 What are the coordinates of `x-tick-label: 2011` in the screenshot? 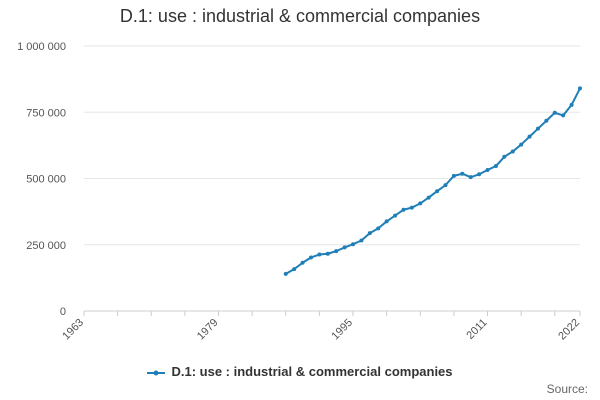 It's located at (476, 329).